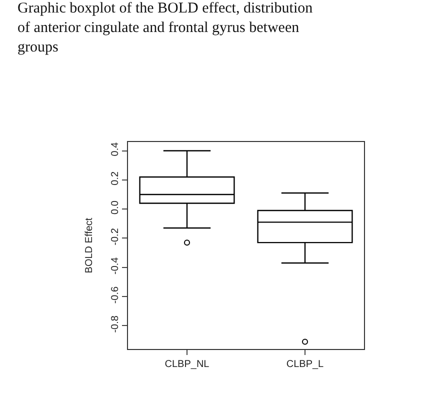 This screenshot has width=439, height=417. What do you see at coordinates (115, 207) in the screenshot?
I see `y-tick-label: 0.0` at bounding box center [115, 207].